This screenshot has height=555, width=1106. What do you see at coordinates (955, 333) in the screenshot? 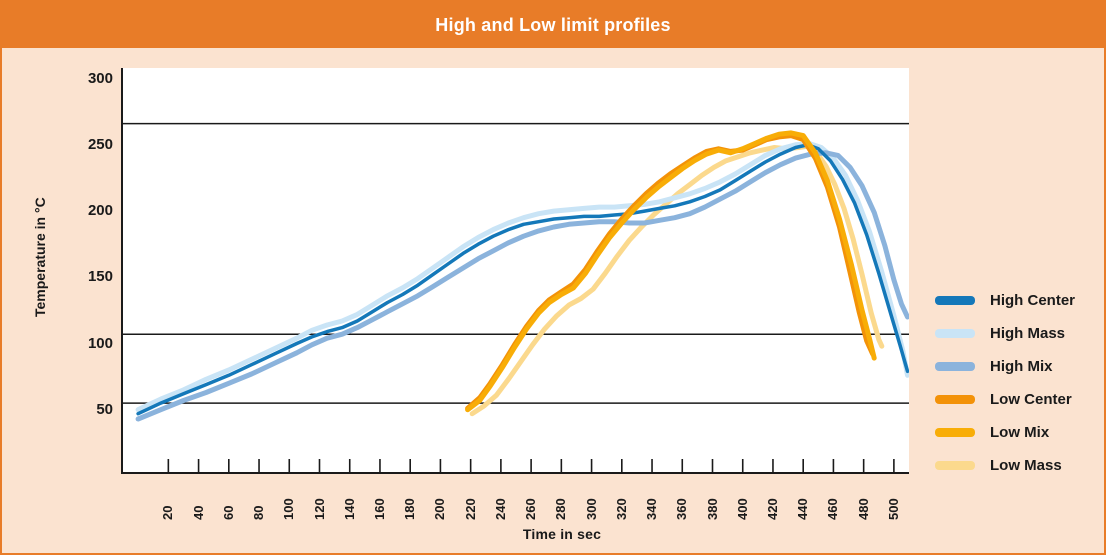
I see `legend-swatch-high-mass` at bounding box center [955, 333].